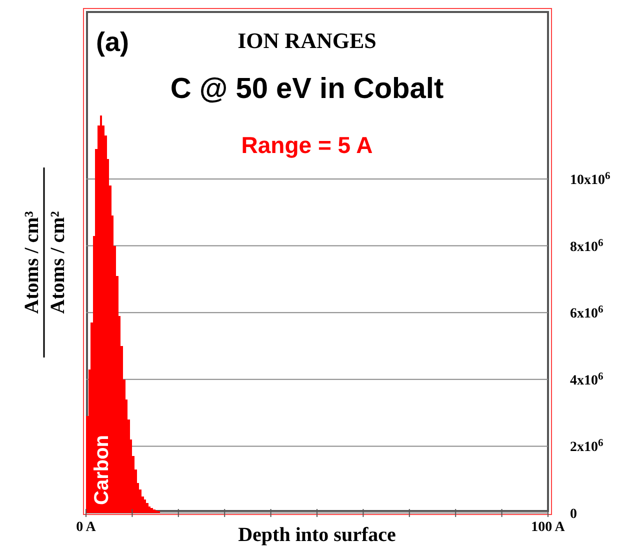 The height and width of the screenshot is (548, 618). Describe the element at coordinates (317, 535) in the screenshot. I see `x-axis-title: Depth into surface` at that location.